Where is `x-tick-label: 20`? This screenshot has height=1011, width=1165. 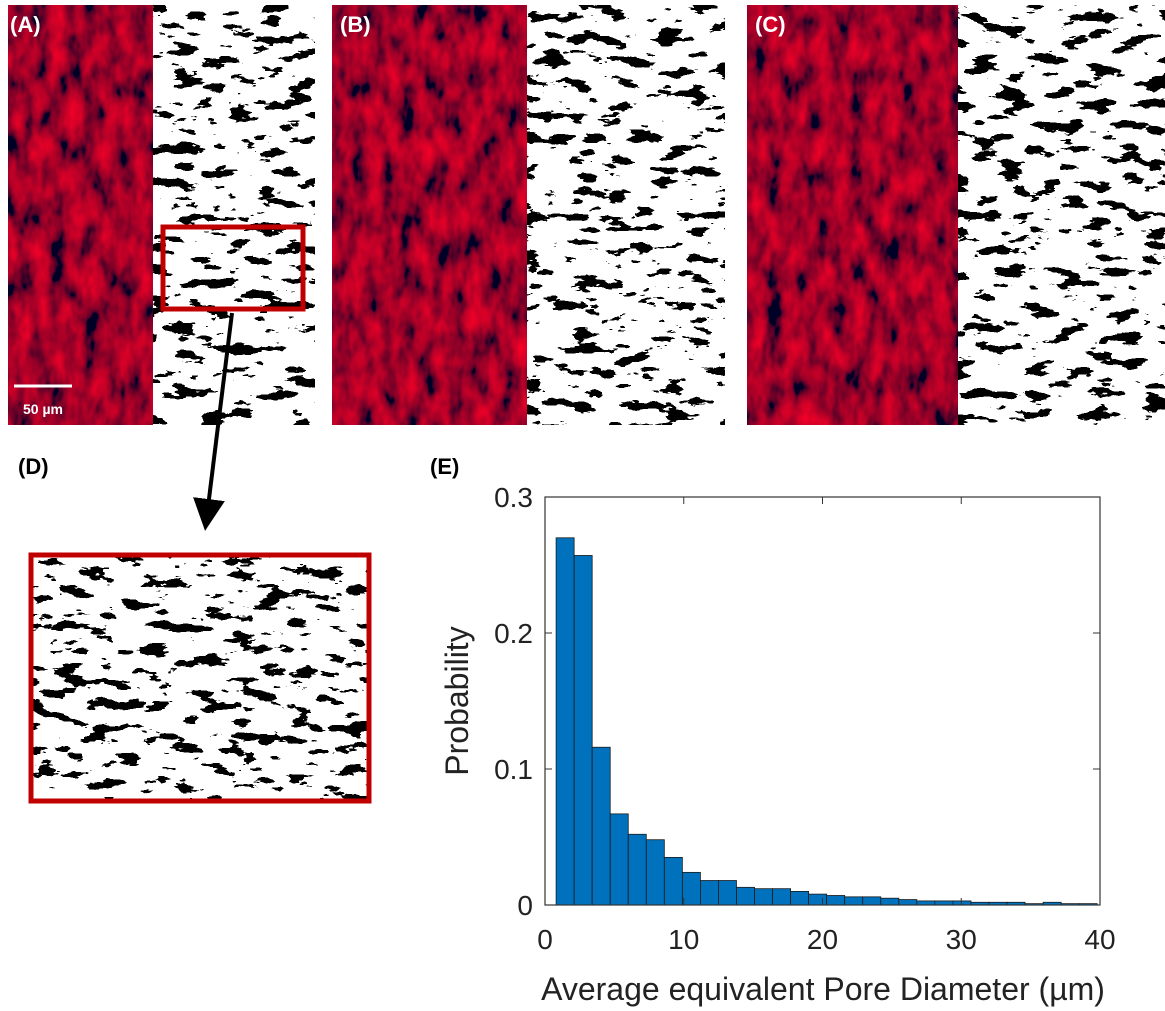 x-tick-label: 20 is located at coordinates (822, 939).